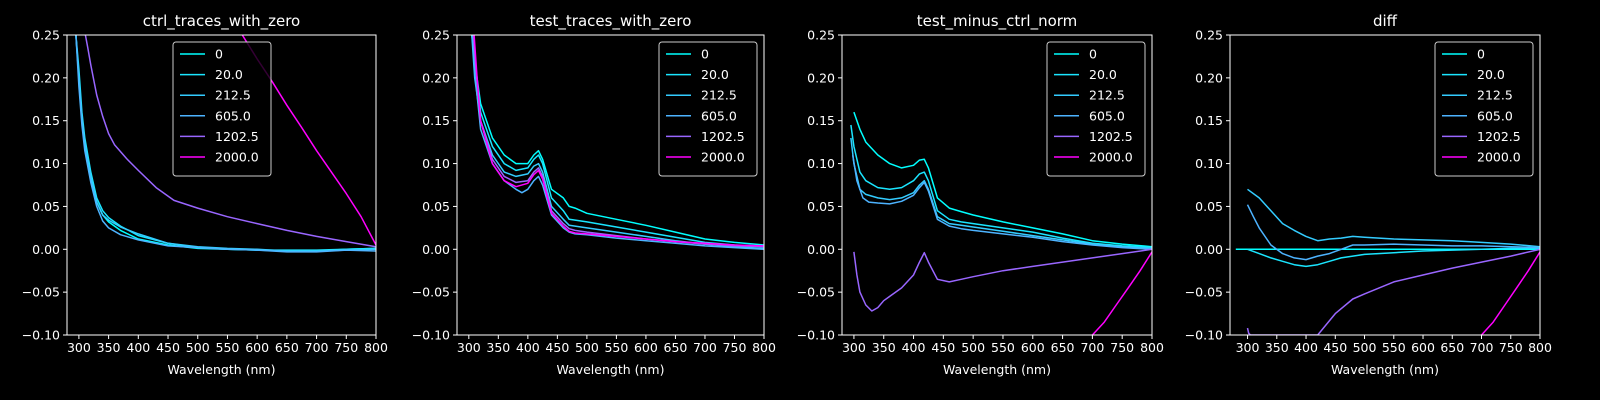 This screenshot has height=400, width=1600. I want to click on series-line-605.0, so click(1001, 202).